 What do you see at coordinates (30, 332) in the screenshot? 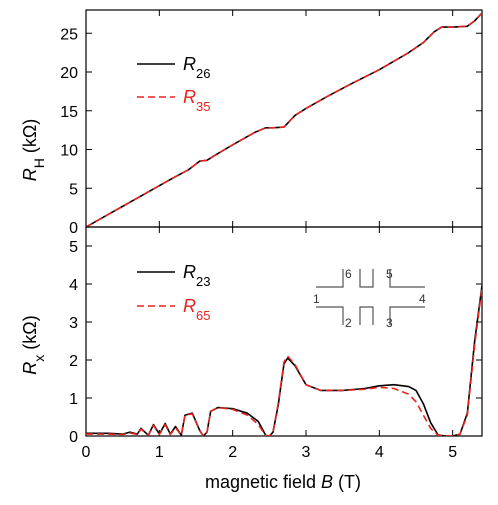
I see `bottom-y-unit: (kΩ)` at bounding box center [30, 332].